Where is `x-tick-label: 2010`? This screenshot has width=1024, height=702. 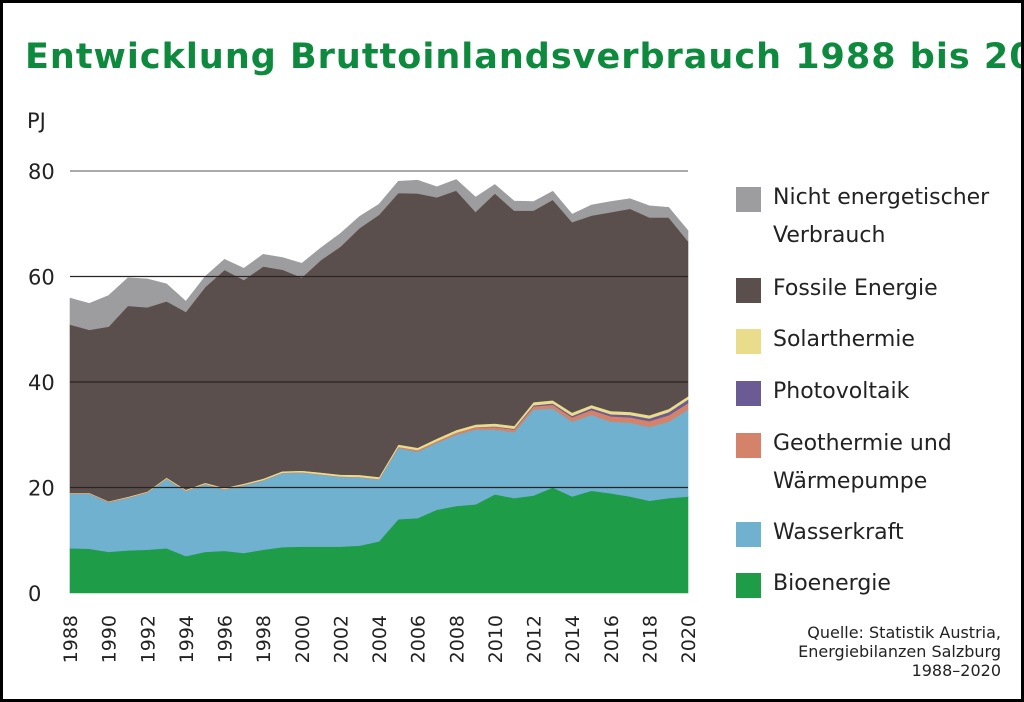 x-tick-label: 2010 is located at coordinates (496, 639).